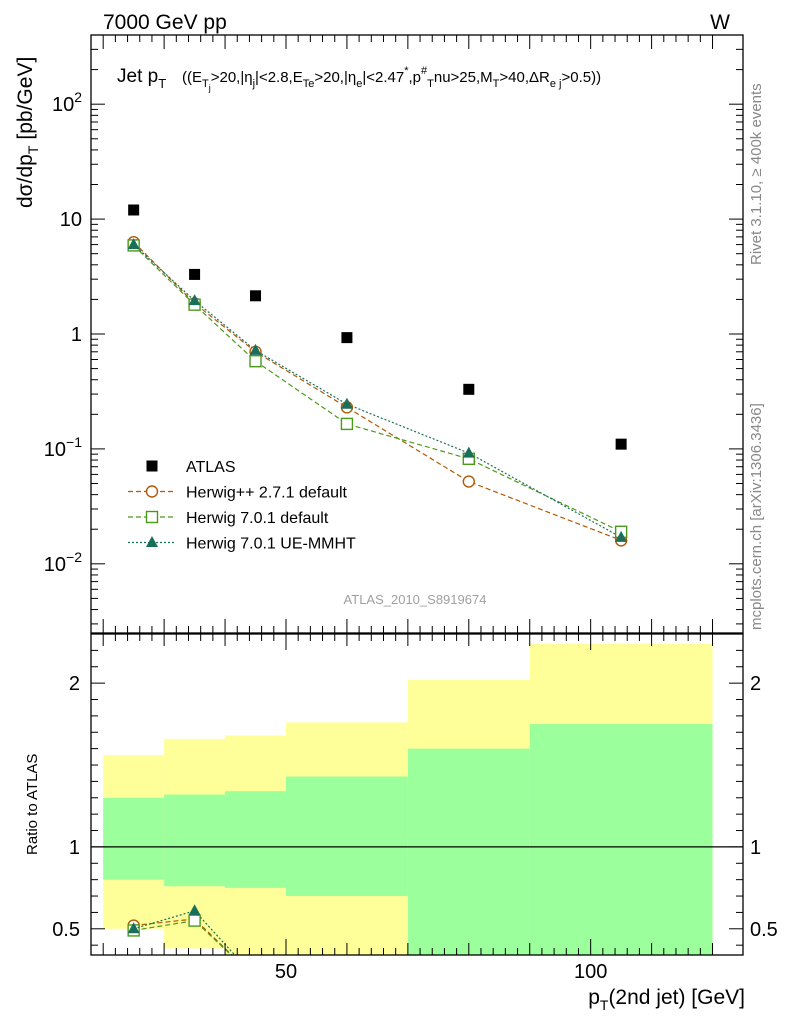  I want to click on ratio-y-tick-label-left: 2, so click(74, 684).